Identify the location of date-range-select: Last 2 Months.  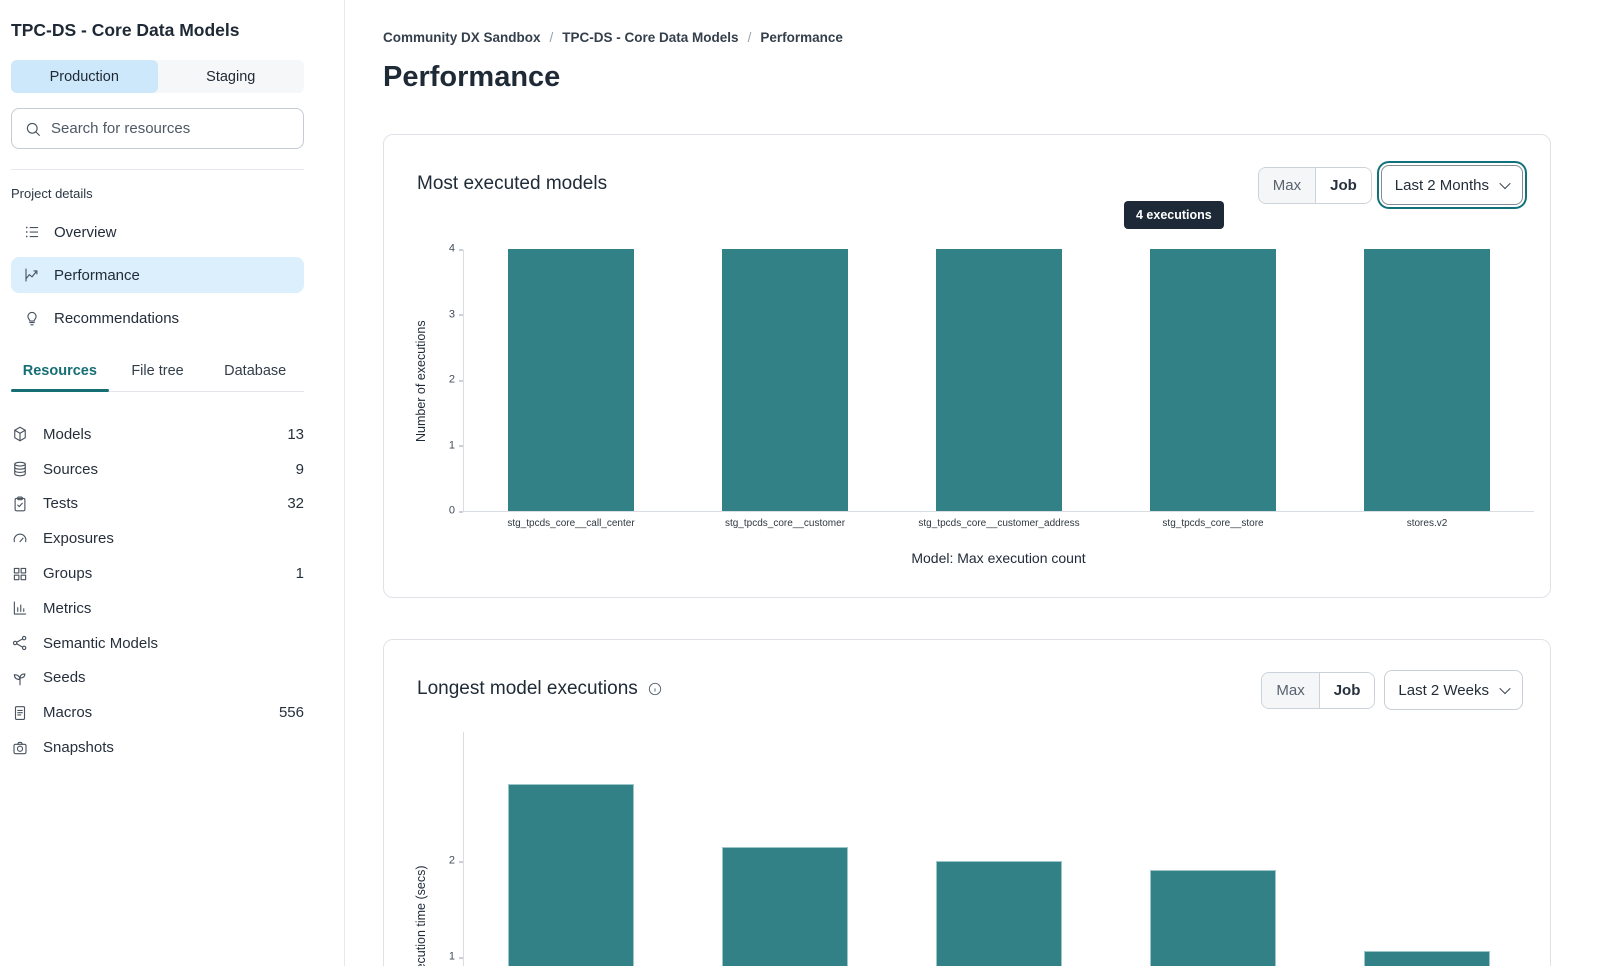
(1451, 185).